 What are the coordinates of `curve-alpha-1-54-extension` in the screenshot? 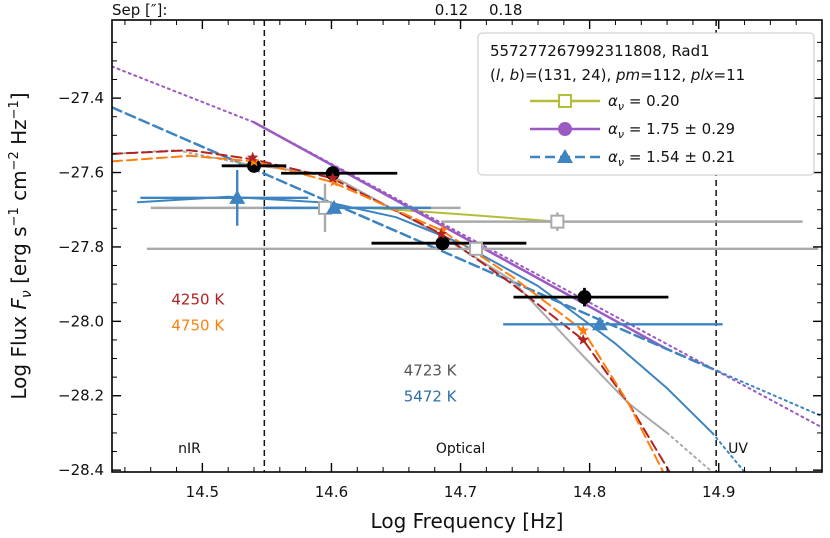 It's located at (769, 394).